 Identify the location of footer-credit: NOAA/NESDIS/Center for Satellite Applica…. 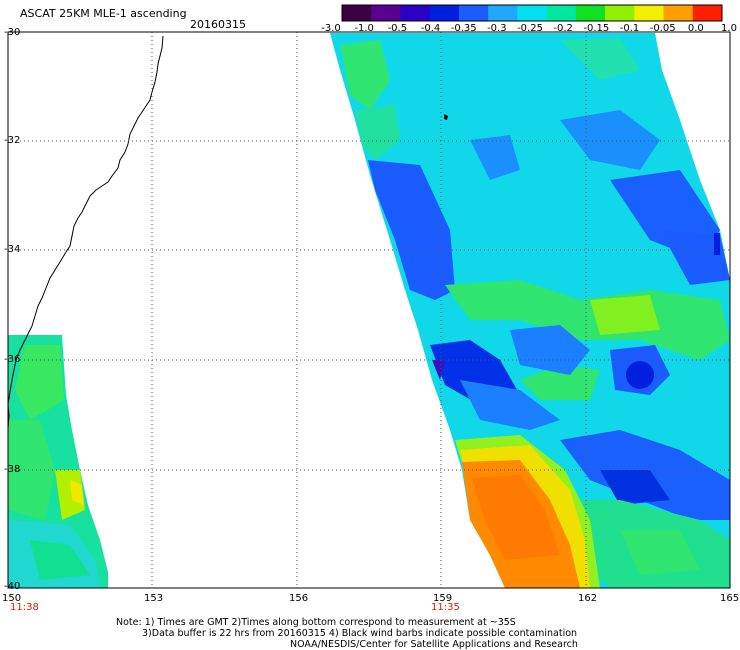
(434, 644).